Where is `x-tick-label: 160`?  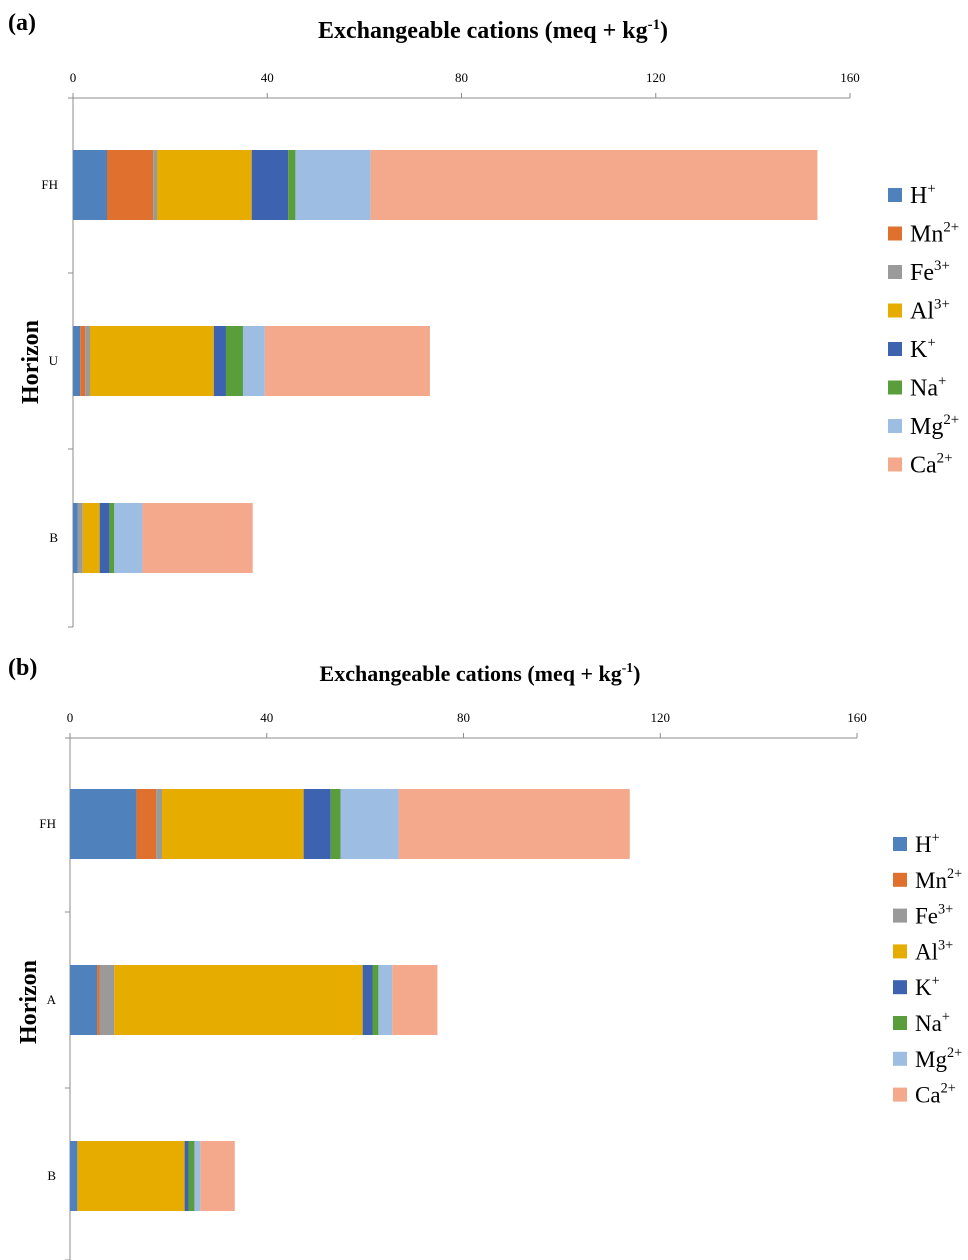
x-tick-label: 160 is located at coordinates (850, 77).